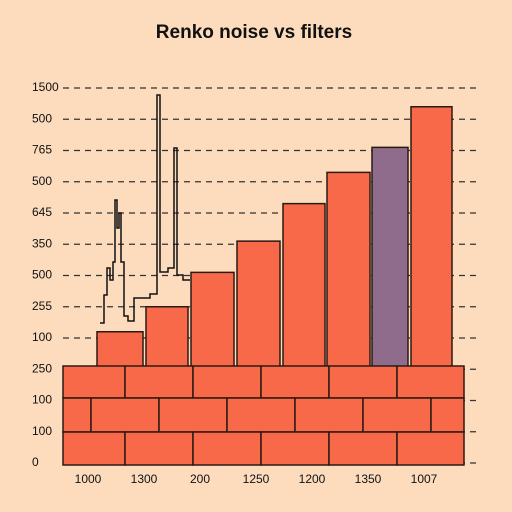  I want to click on x-tick-label: 1000, so click(88, 479).